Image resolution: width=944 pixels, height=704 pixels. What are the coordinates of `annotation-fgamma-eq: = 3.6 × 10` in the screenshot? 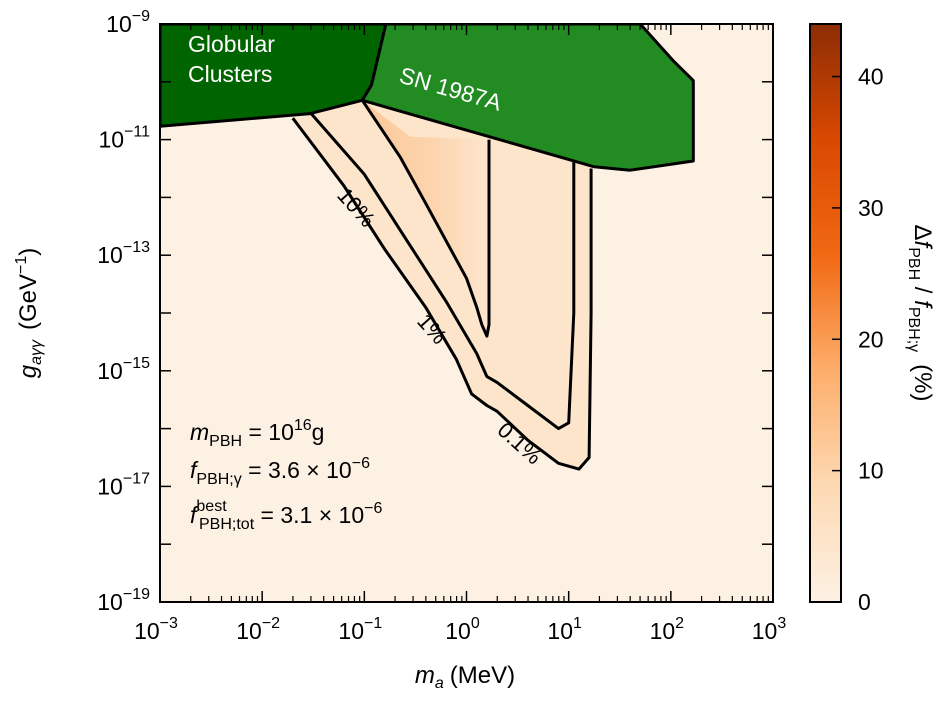 It's located at (297, 470).